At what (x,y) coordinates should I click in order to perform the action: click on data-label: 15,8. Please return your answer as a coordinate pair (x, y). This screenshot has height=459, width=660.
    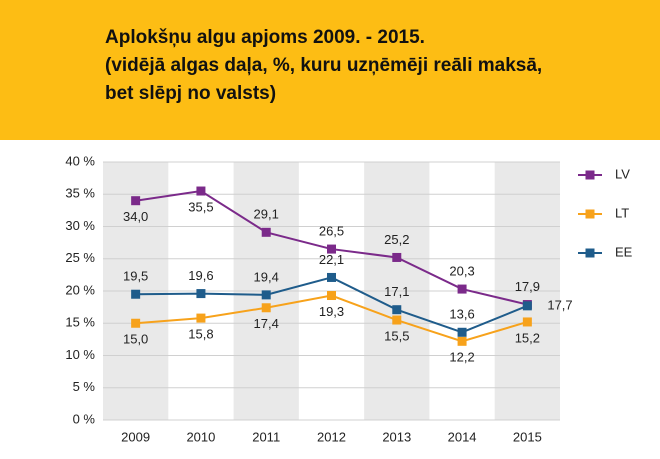
    Looking at the image, I should click on (200, 334).